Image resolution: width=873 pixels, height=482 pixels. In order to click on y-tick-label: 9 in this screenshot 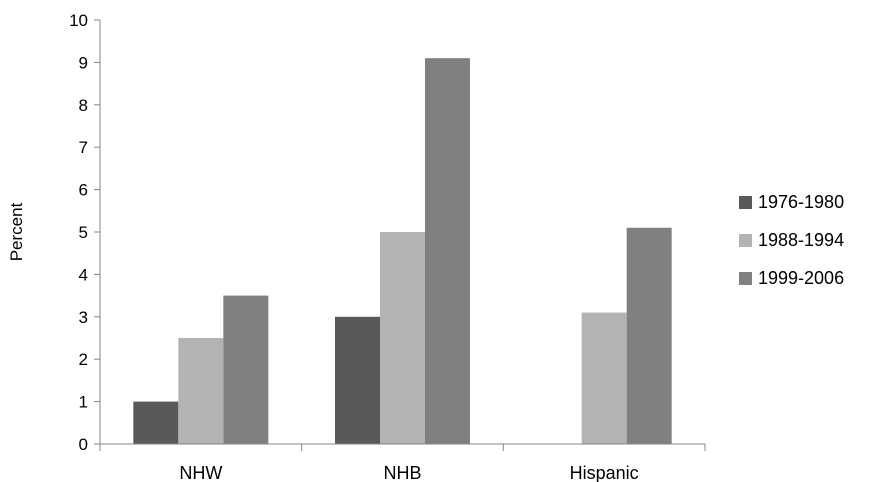, I will do `click(83, 62)`.